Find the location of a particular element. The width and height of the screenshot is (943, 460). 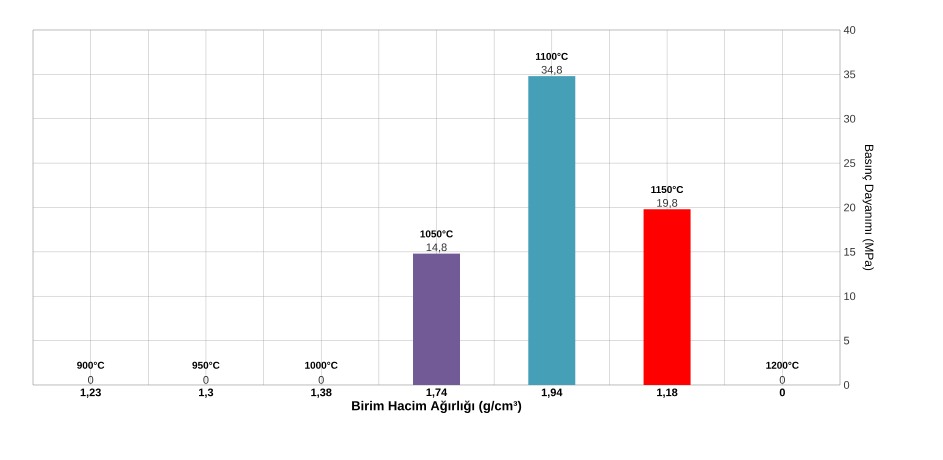

annotation: 950°C is located at coordinates (206, 365).